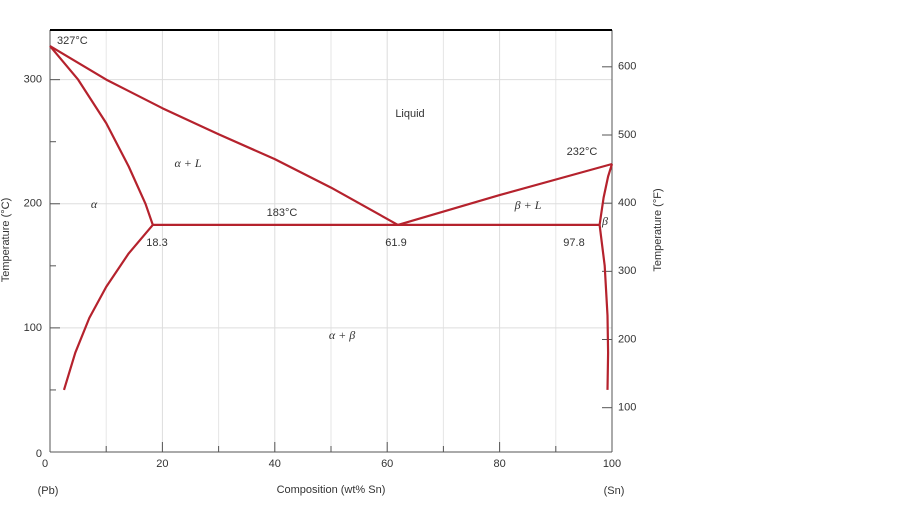  Describe the element at coordinates (499, 464) in the screenshot. I see `x-tick-label: 80` at that location.